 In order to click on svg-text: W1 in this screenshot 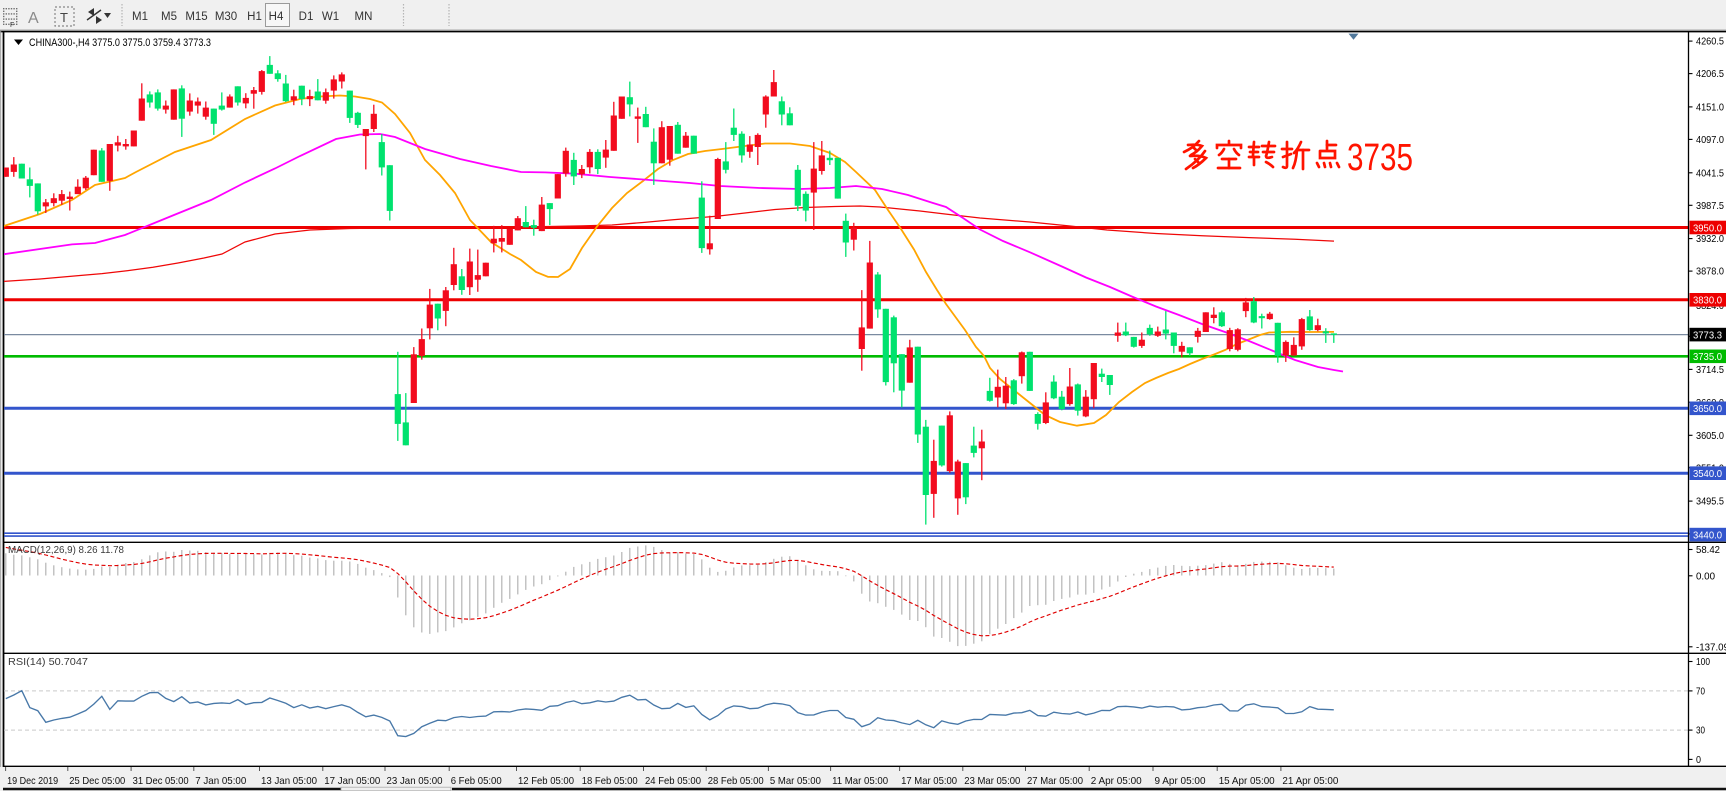, I will do `click(330, 17)`.